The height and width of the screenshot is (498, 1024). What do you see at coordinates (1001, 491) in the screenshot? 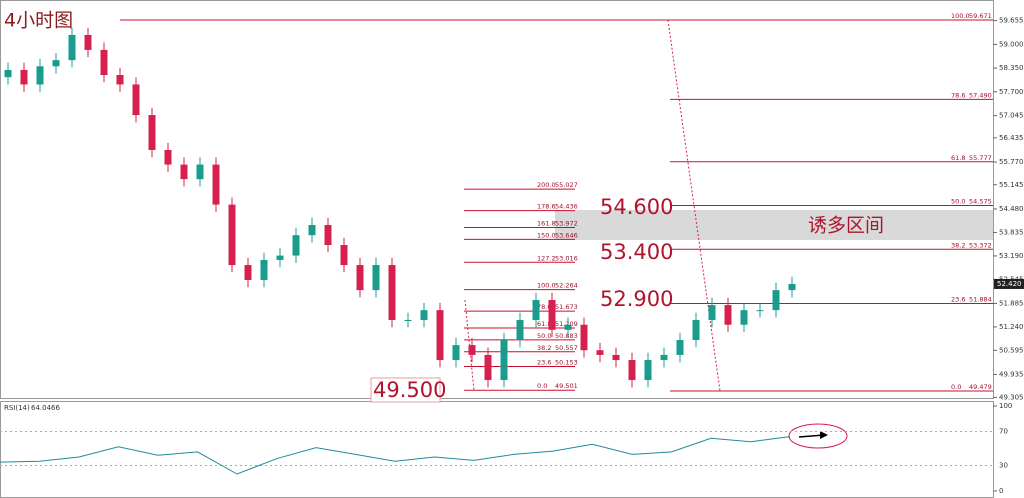
I see `rsi-tick-label: 0` at bounding box center [1001, 491].